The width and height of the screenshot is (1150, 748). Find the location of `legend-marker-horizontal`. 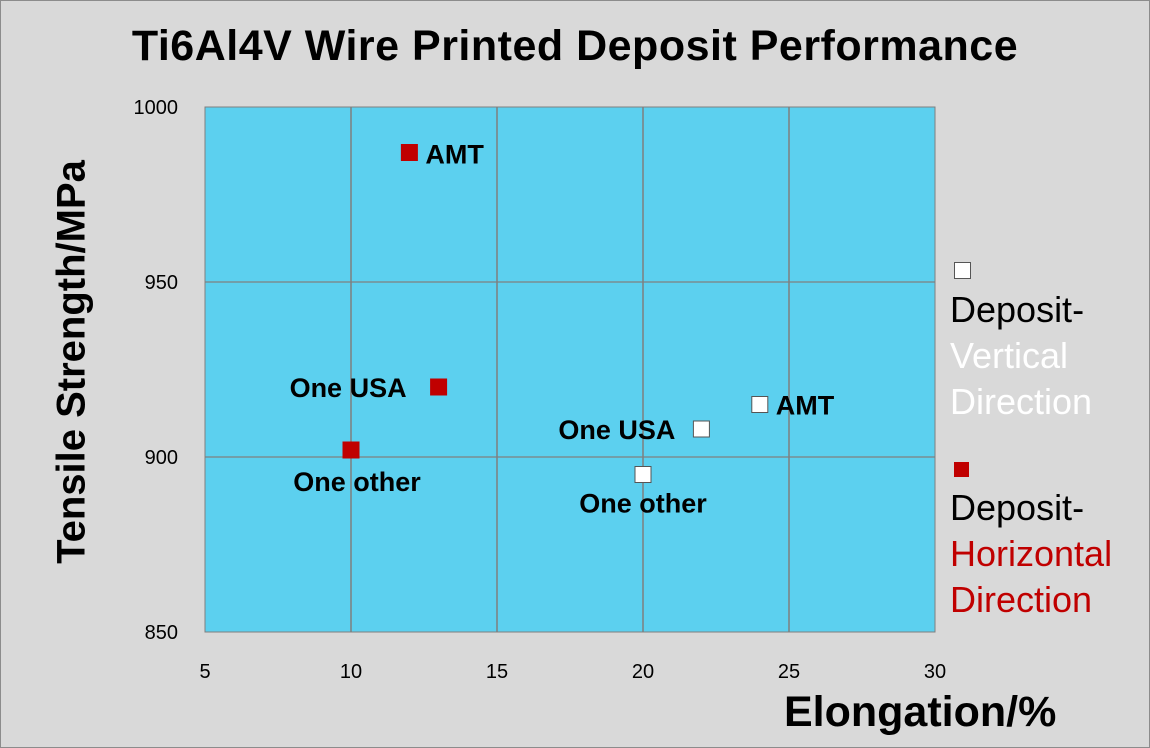

legend-marker-horizontal is located at coordinates (961, 469).